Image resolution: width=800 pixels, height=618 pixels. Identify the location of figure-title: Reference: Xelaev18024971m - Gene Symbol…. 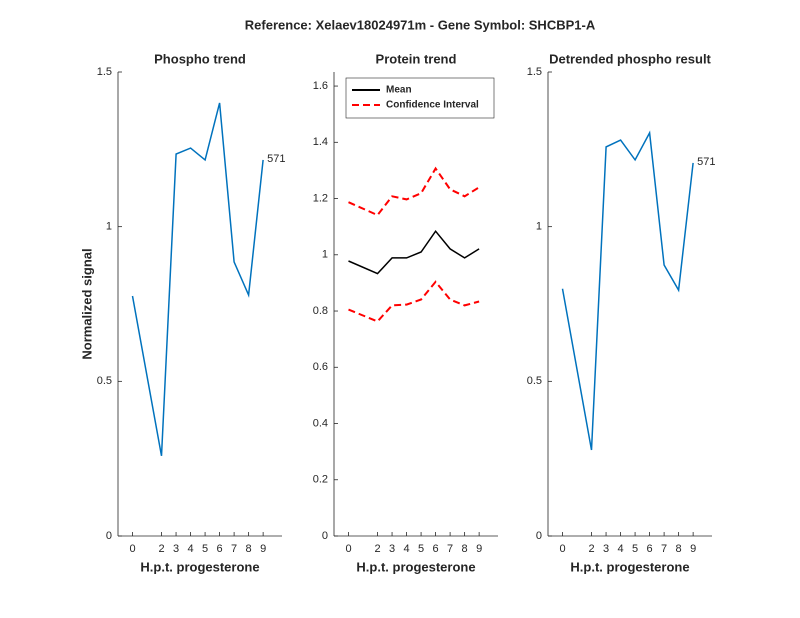
(420, 24).